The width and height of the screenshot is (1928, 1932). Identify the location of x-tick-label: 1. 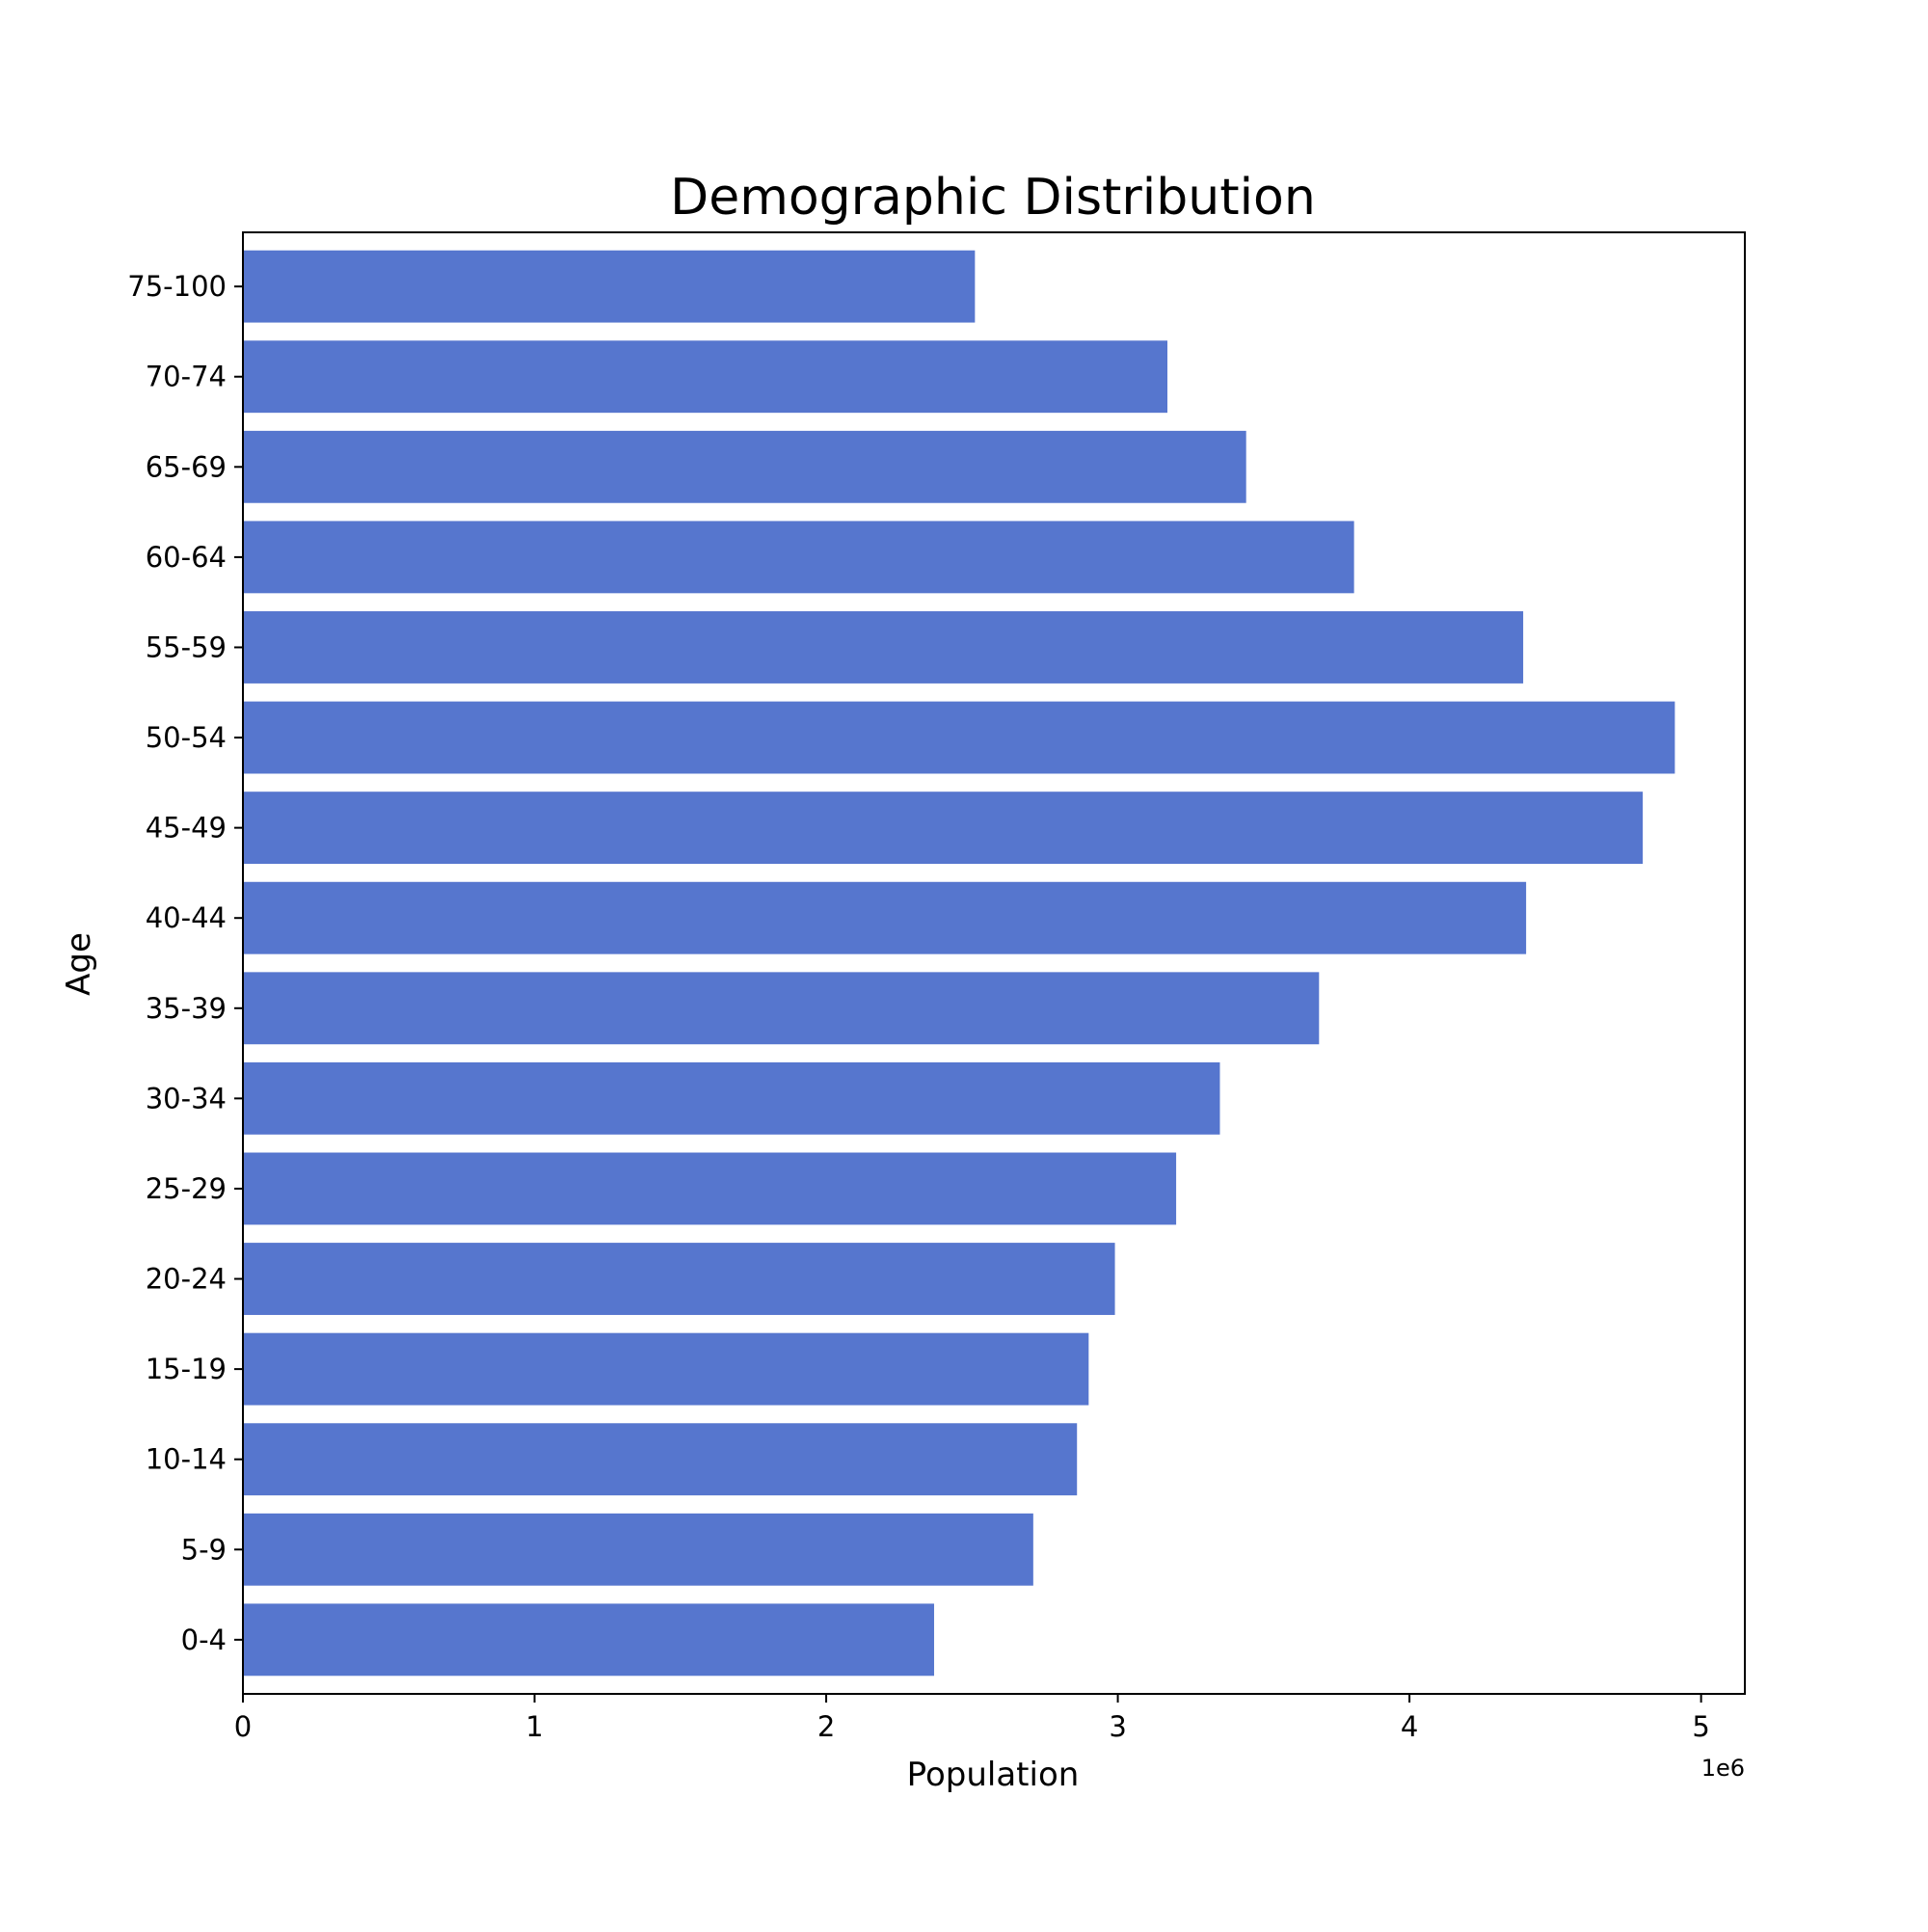
(534, 1726).